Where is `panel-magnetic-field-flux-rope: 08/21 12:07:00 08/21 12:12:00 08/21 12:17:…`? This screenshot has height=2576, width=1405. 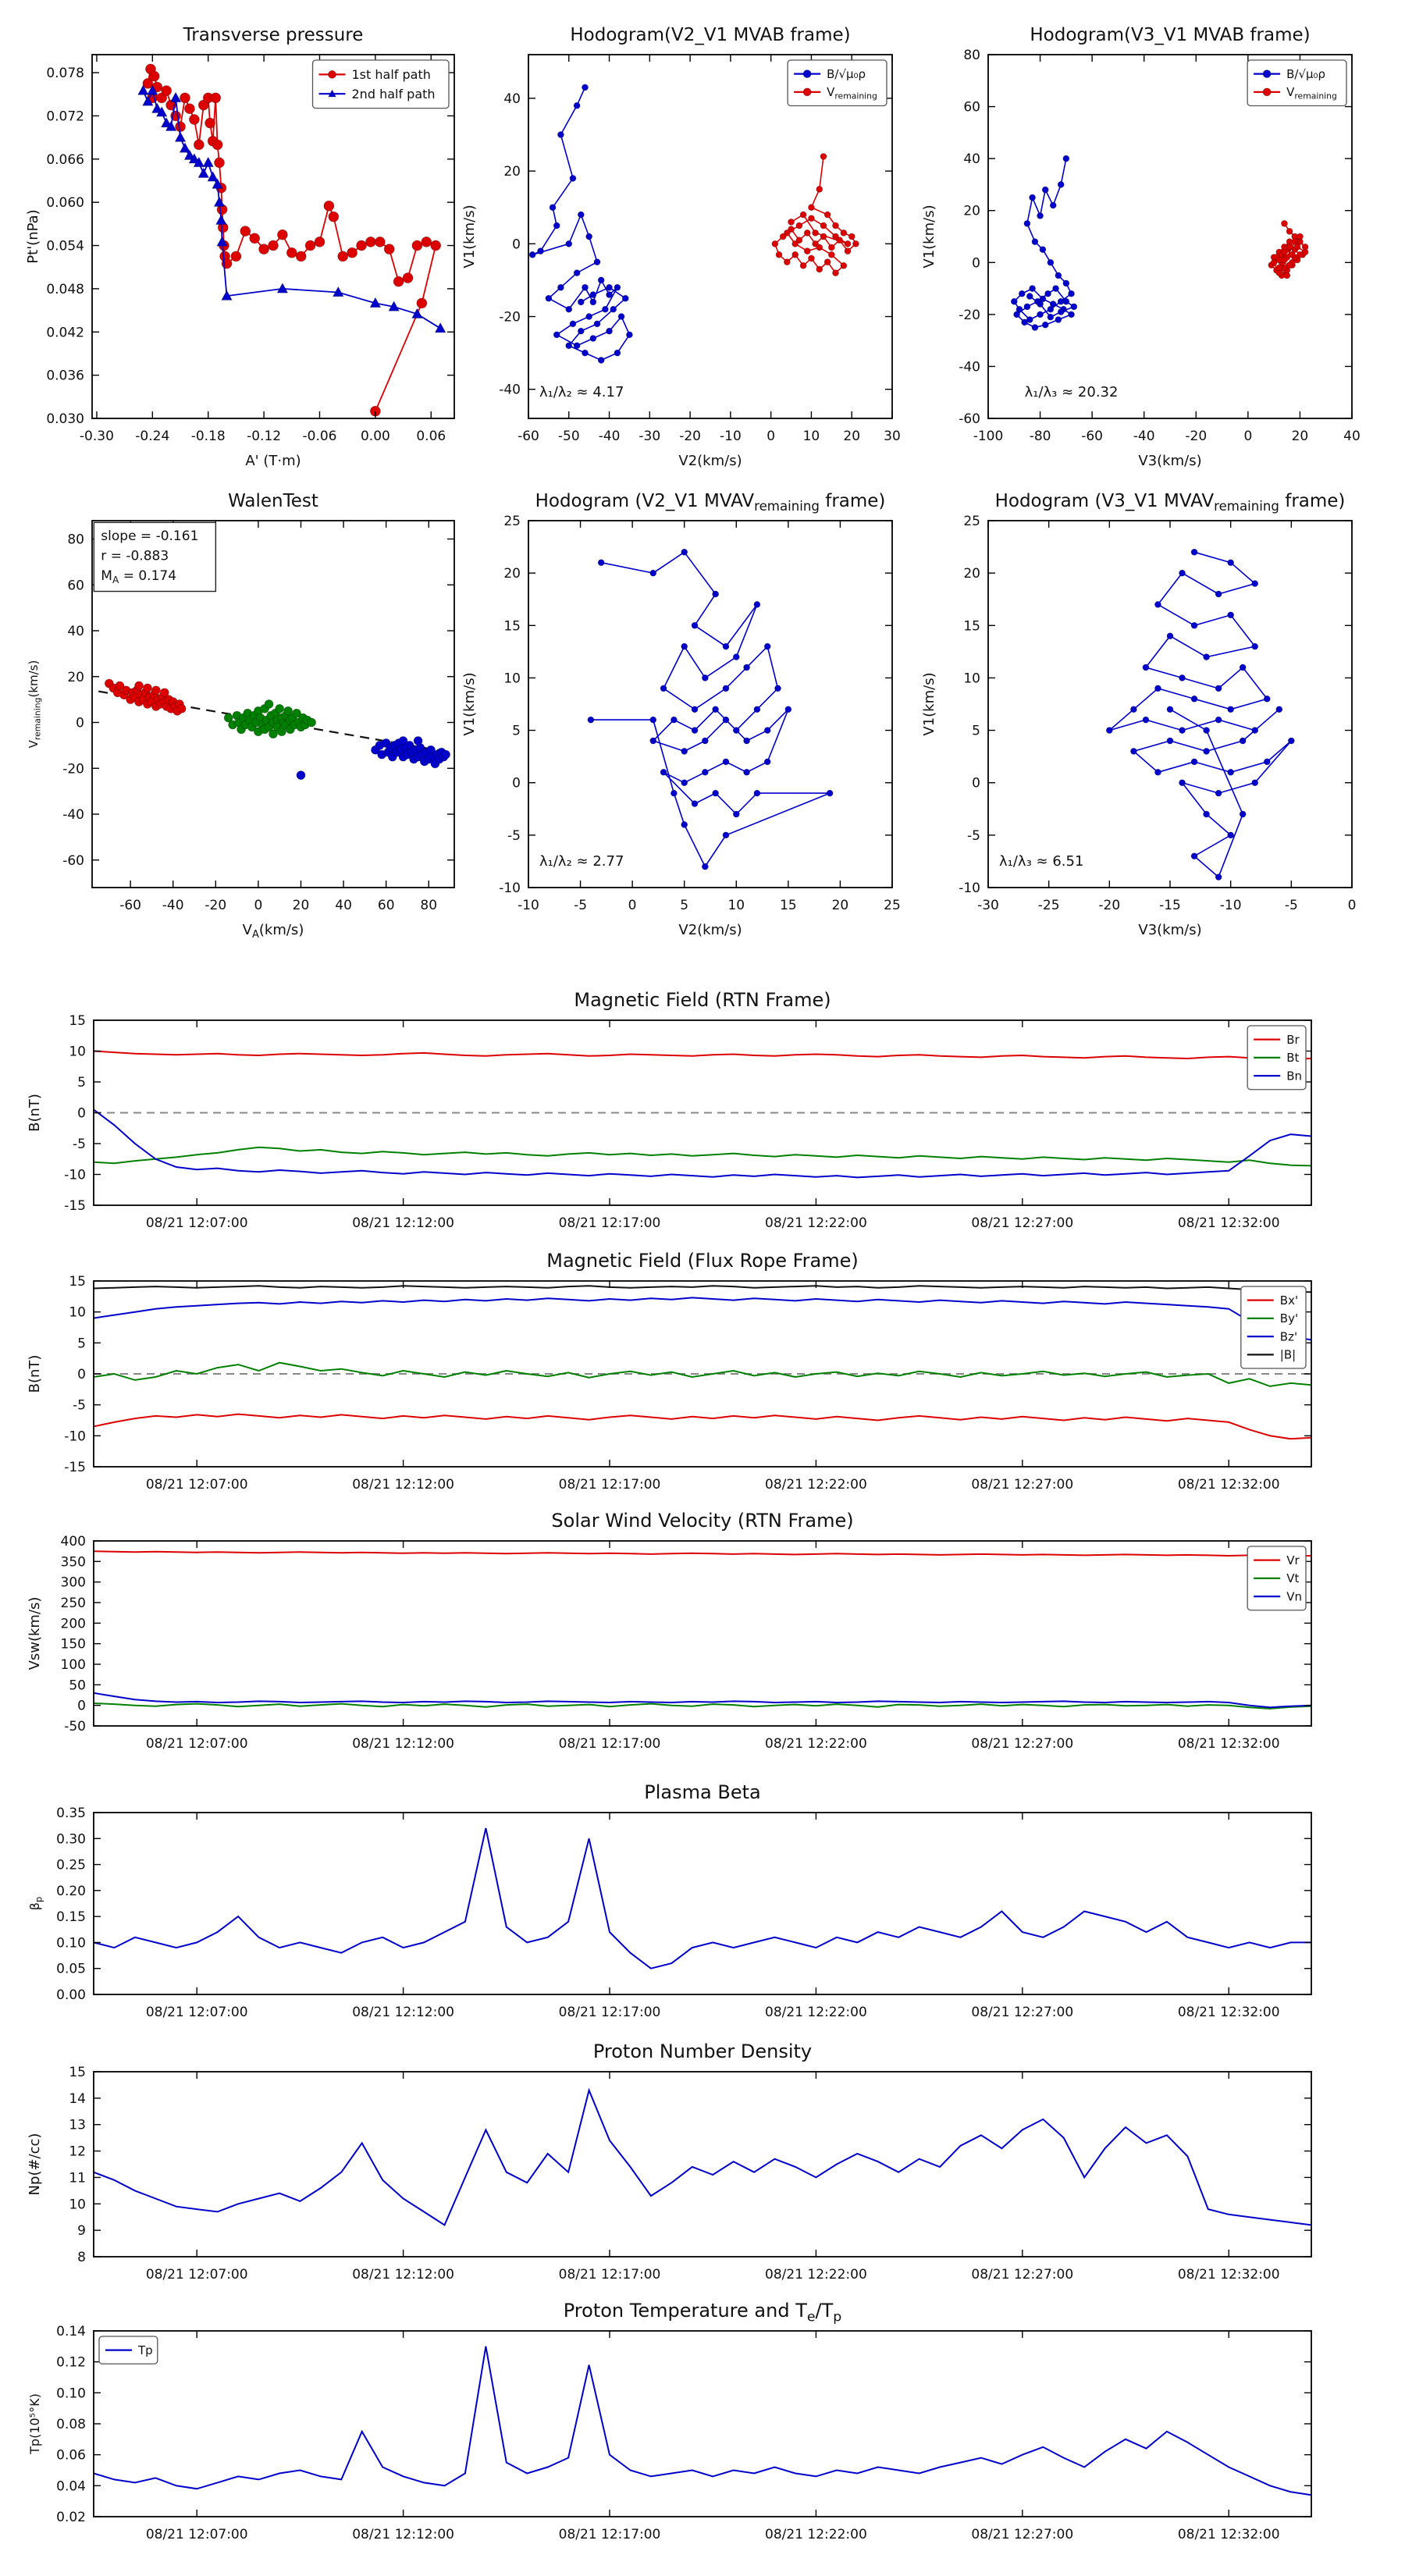 panel-magnetic-field-flux-rope: 08/21 12:07:00 08/21 12:12:00 08/21 12:17:… is located at coordinates (672, 1375).